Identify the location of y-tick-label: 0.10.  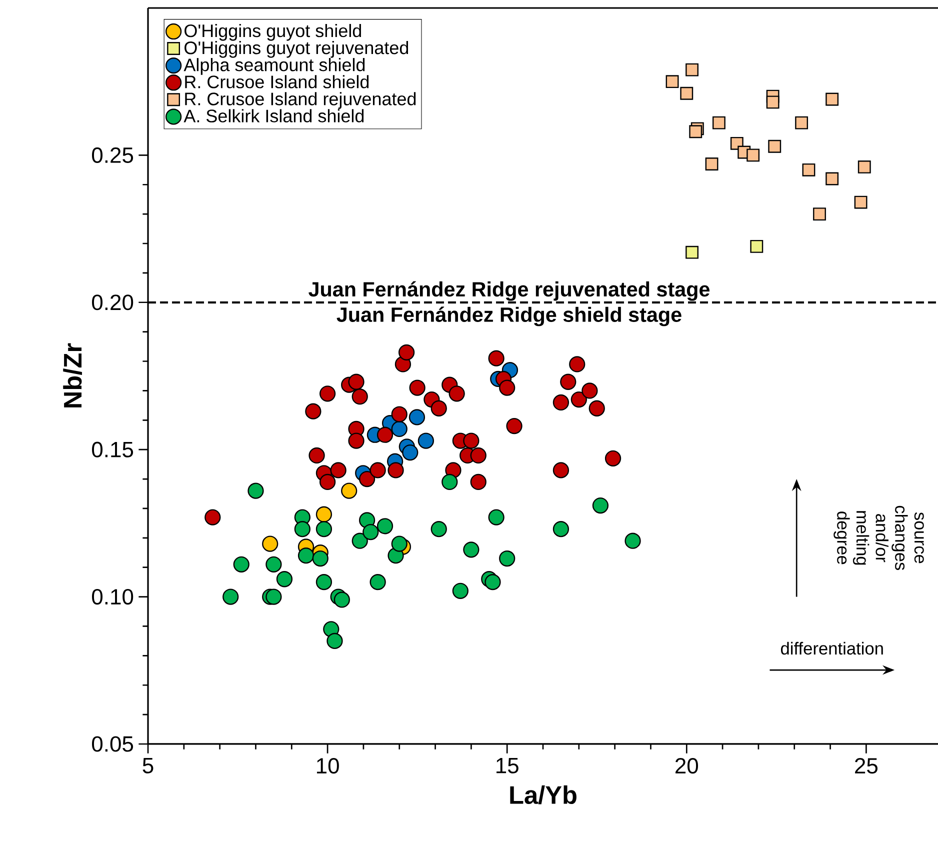
(113, 596).